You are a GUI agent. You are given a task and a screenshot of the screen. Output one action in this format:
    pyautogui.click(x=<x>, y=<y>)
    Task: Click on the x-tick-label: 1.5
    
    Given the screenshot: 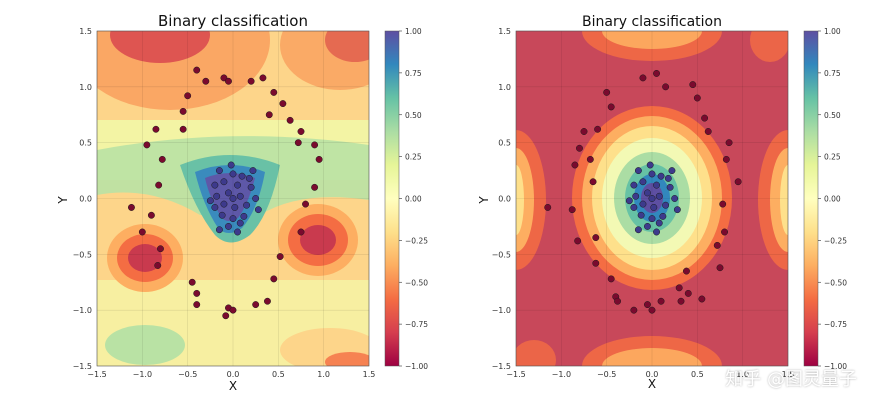 What is the action you would take?
    pyautogui.click(x=788, y=374)
    